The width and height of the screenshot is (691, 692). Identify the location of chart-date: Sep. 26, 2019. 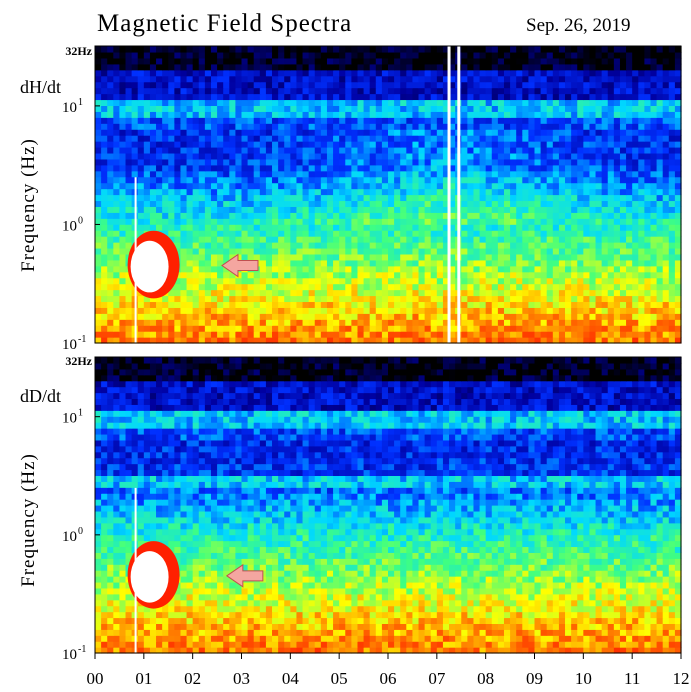
(578, 25).